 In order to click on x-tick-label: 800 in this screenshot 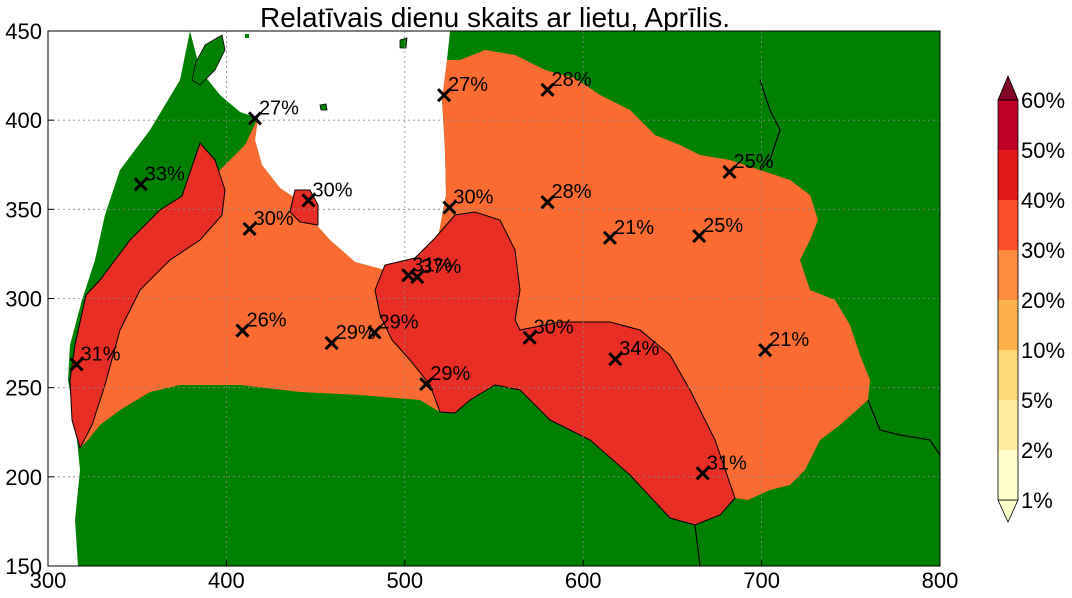, I will do `click(940, 580)`.